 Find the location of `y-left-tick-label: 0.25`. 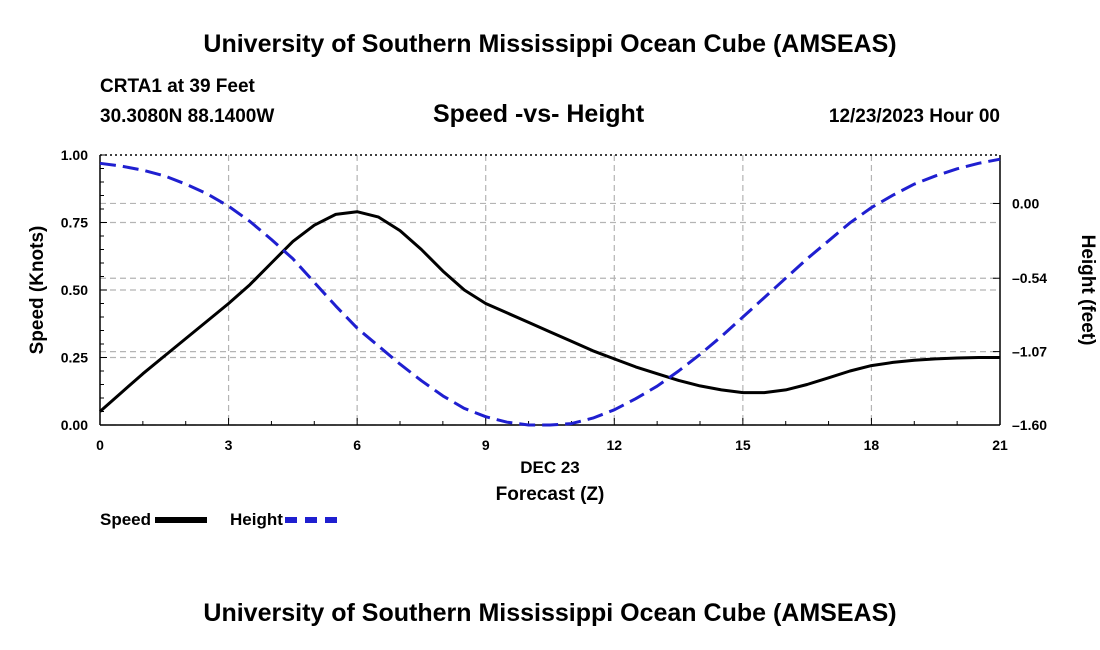

y-left-tick-label: 0.25 is located at coordinates (74, 358).